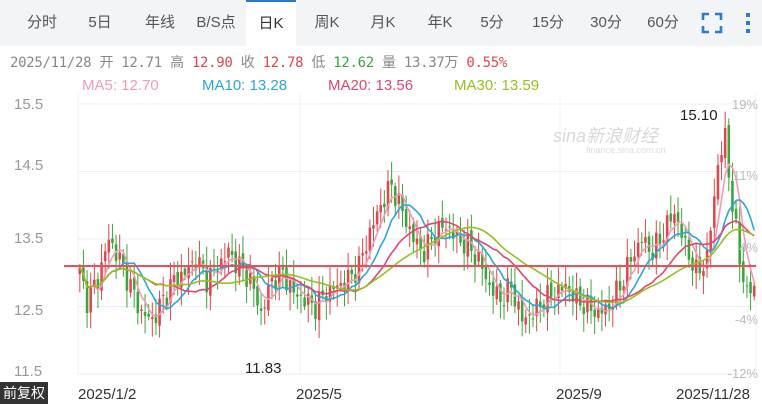 This screenshot has width=762, height=404. Describe the element at coordinates (742, 373) in the screenshot. I see `pct-tick-label: -12%` at that location.